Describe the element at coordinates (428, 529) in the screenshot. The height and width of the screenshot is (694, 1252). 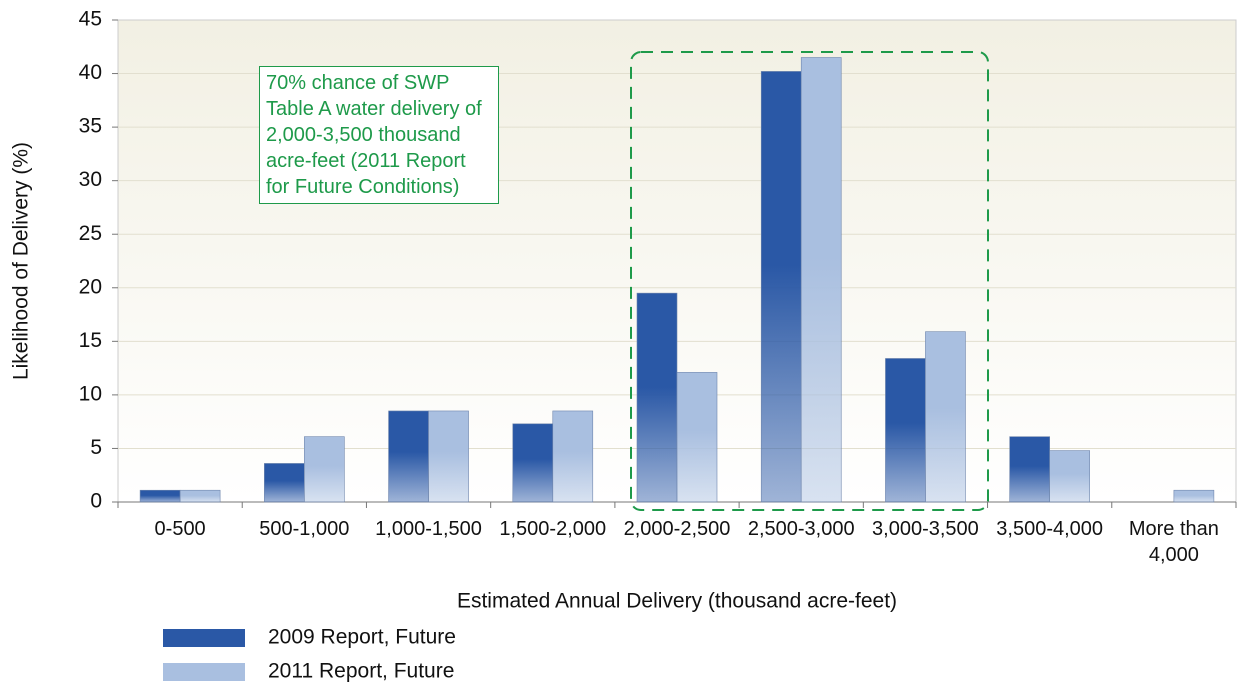
I see `x-tick-label: 1,000-1,500` at that location.